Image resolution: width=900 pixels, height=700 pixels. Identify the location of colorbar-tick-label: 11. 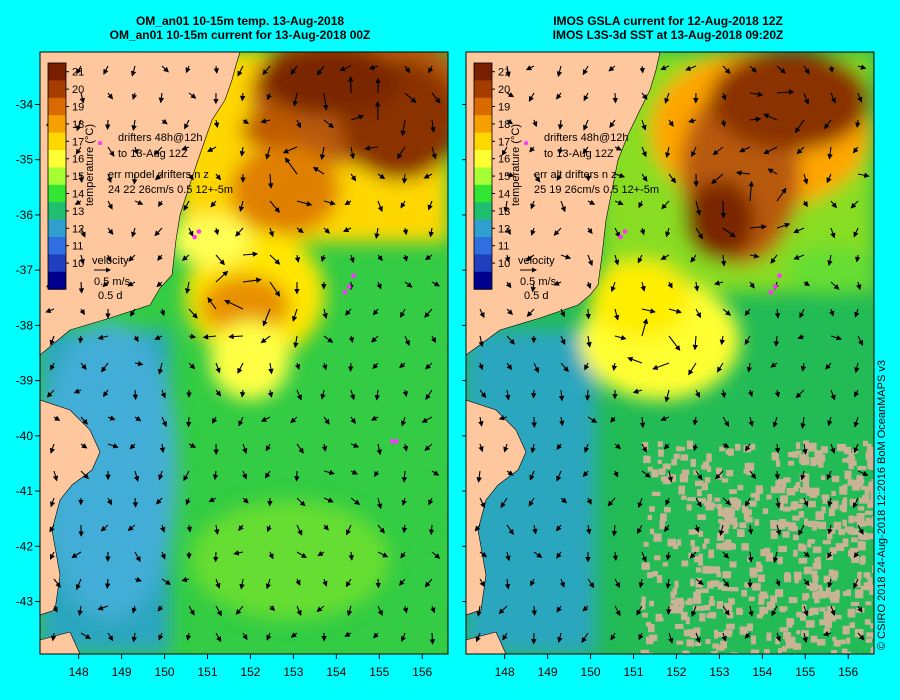
(503, 247).